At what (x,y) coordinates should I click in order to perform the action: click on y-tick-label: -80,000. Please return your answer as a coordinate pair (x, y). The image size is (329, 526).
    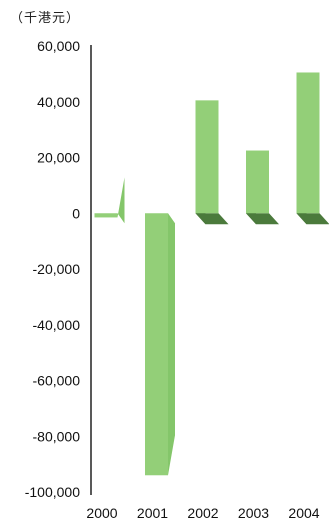
    Looking at the image, I should click on (57, 436).